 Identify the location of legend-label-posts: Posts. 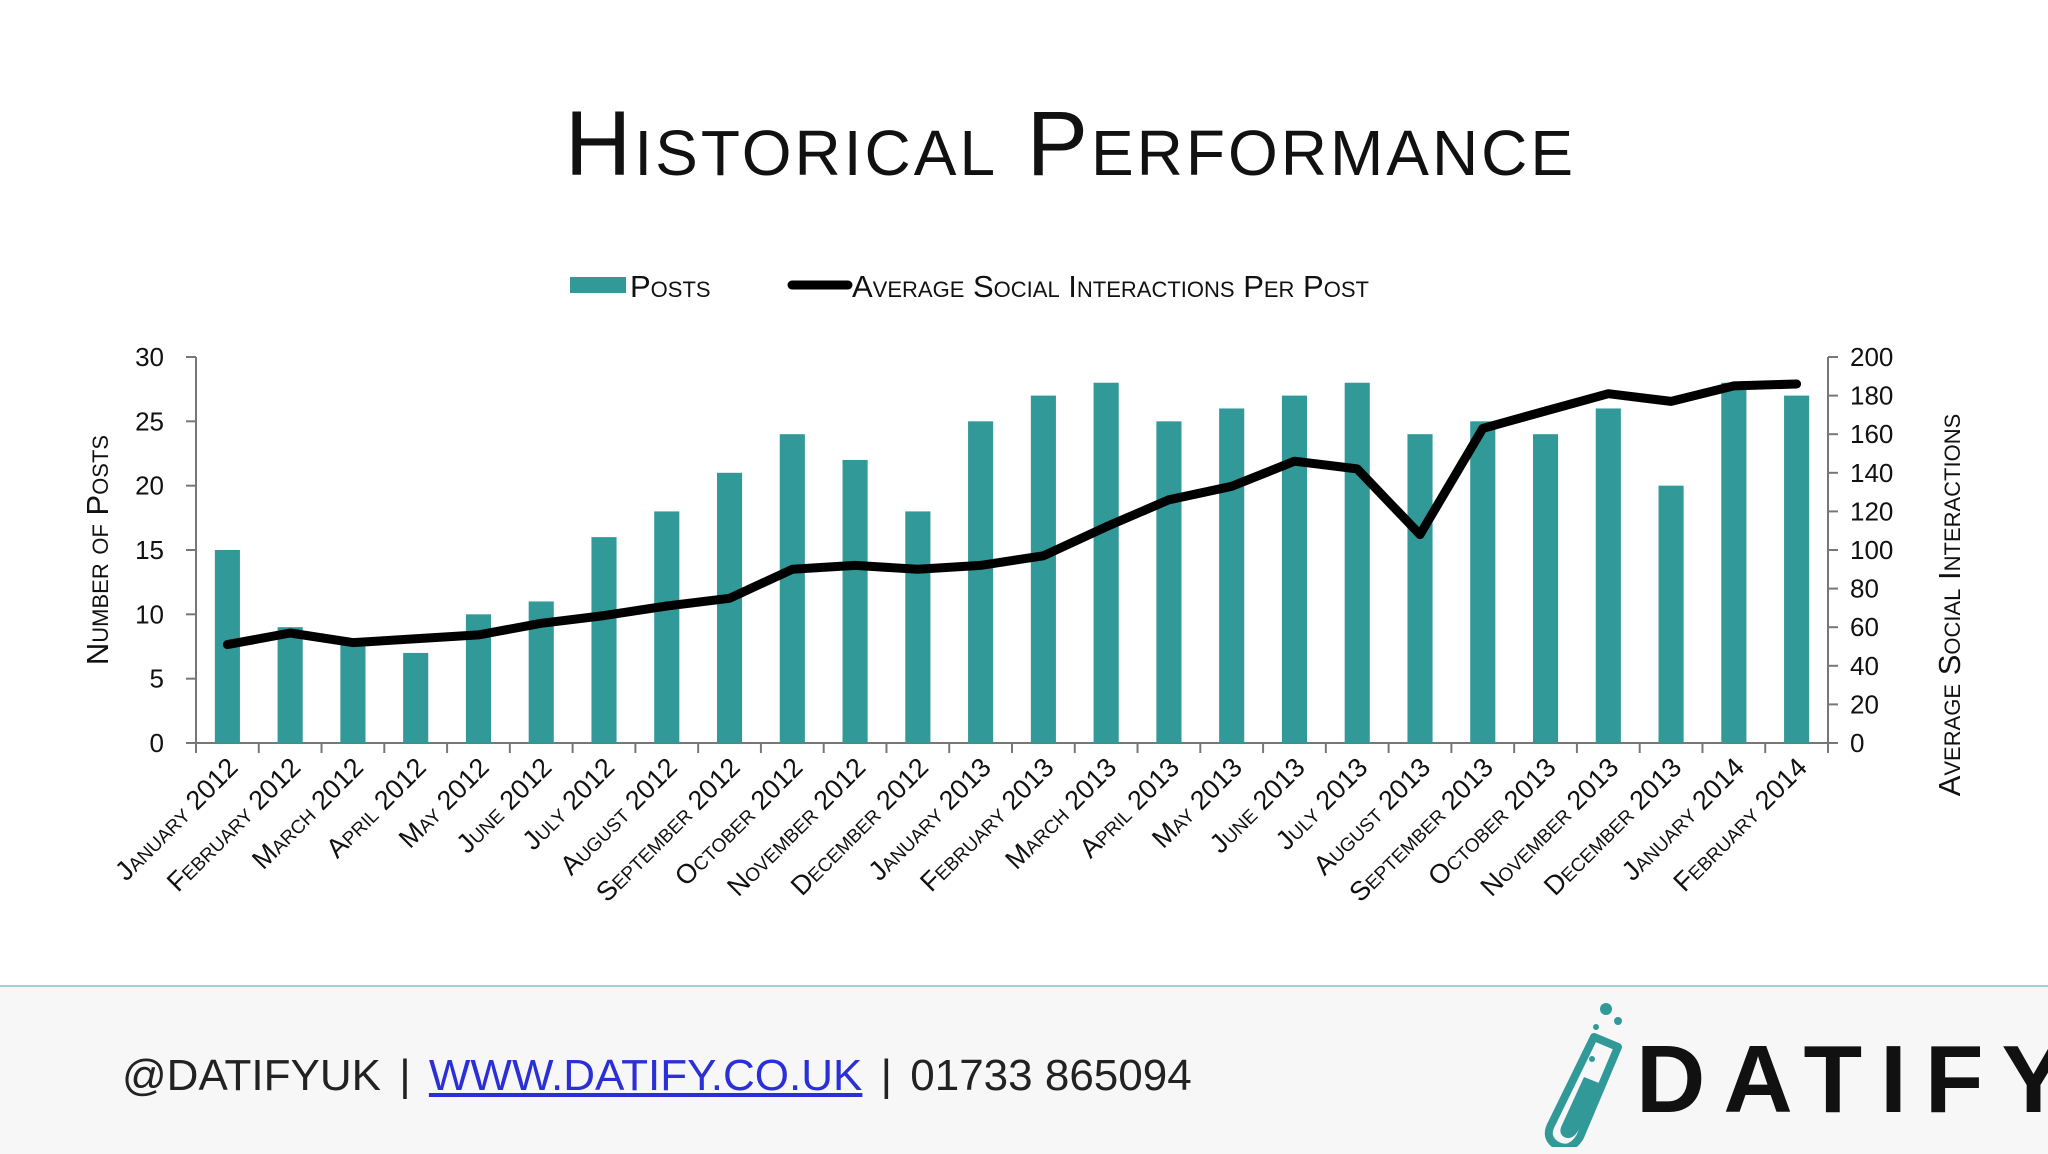
(670, 286).